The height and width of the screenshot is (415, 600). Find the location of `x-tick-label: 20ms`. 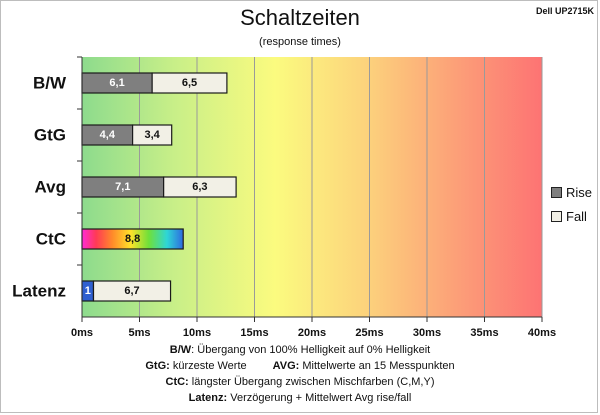

x-tick-label: 20ms is located at coordinates (312, 333).